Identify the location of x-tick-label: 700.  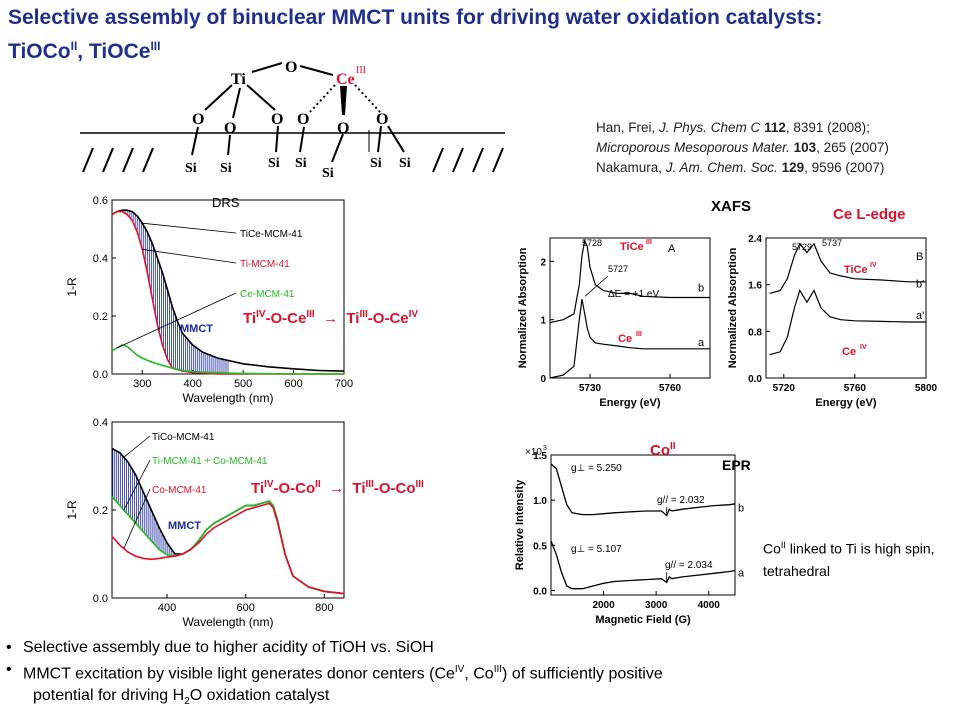
(344, 384).